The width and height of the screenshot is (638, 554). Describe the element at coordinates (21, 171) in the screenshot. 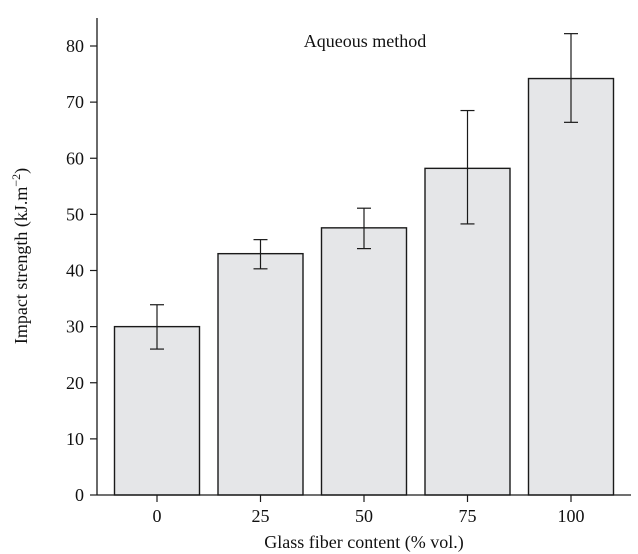

I see `y-axis-title-close: )` at that location.